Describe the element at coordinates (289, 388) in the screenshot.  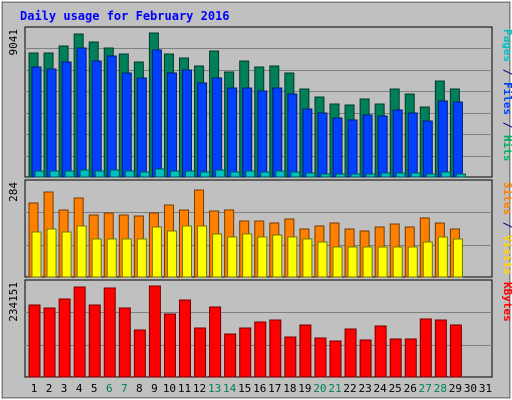
I see `x-tick-label: 18` at that location.